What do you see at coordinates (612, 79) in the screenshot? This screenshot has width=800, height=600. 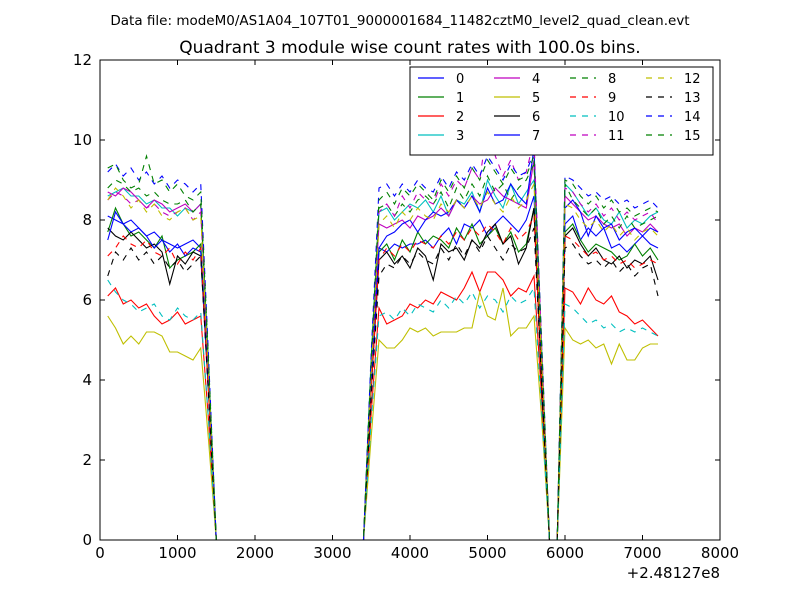 I see `legend-label-8: 8` at bounding box center [612, 79].